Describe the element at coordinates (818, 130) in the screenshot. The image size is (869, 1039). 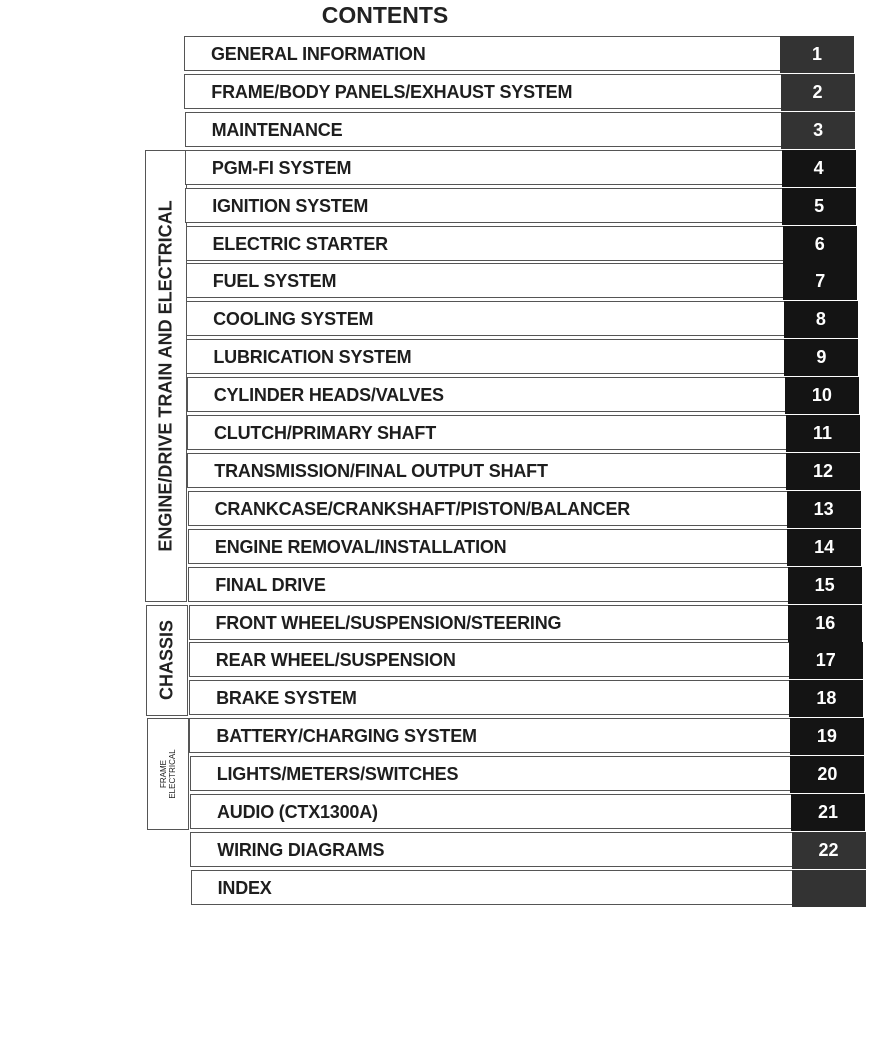
I see `section-number-tab: 3` at that location.